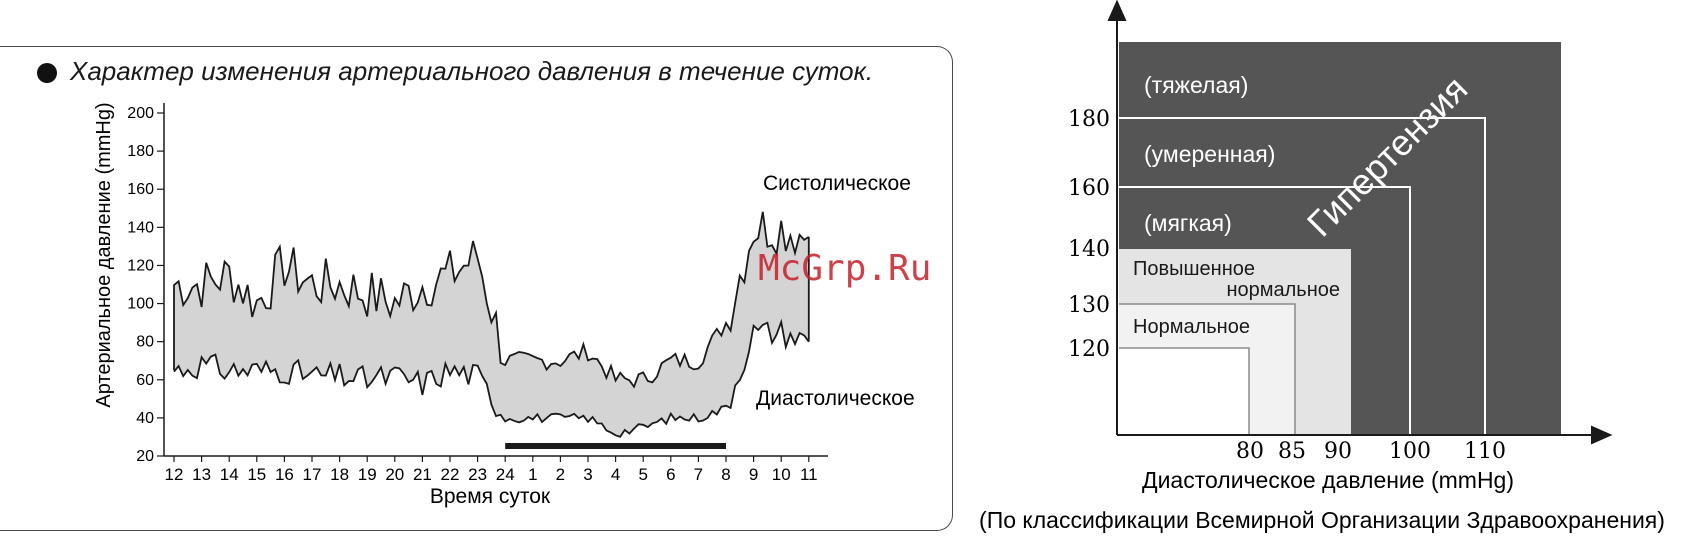 The height and width of the screenshot is (539, 1706). What do you see at coordinates (1089, 188) in the screenshot?
I see `right-y-tick-160: 160` at bounding box center [1089, 188].